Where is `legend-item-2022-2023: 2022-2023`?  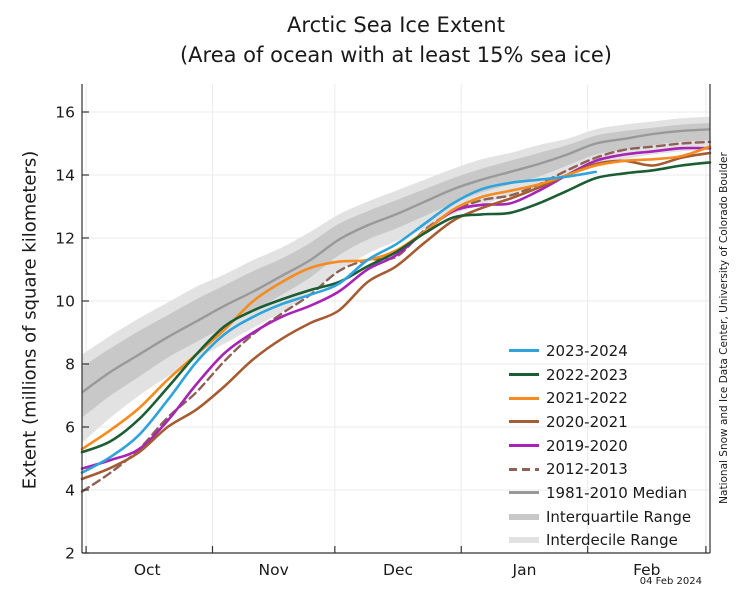 legend-item-2022-2023: 2022-2023 is located at coordinates (600, 375).